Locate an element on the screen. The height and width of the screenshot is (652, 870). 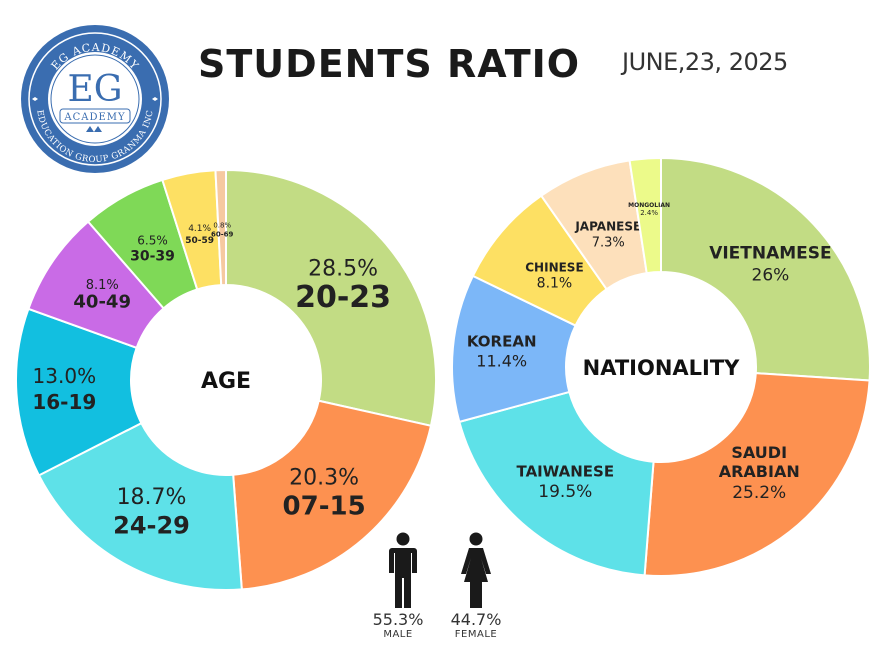
nationality-slice-mongolian is located at coordinates (645, 215).